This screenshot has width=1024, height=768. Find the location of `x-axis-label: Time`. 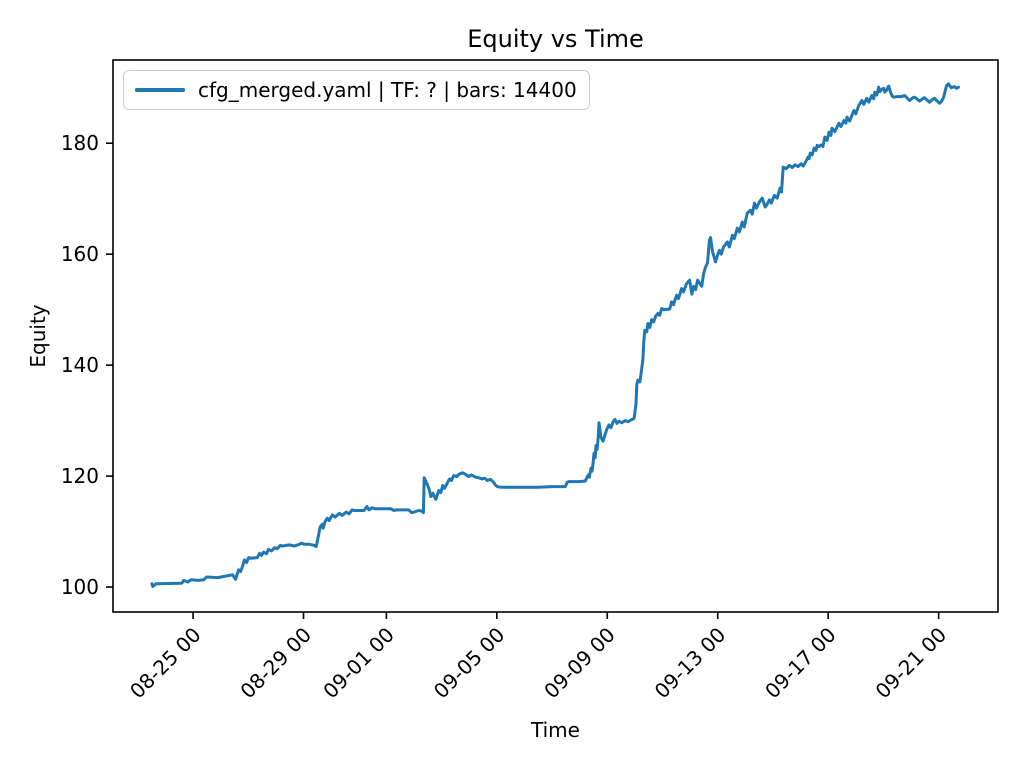

x-axis-label: Time is located at coordinates (555, 730).